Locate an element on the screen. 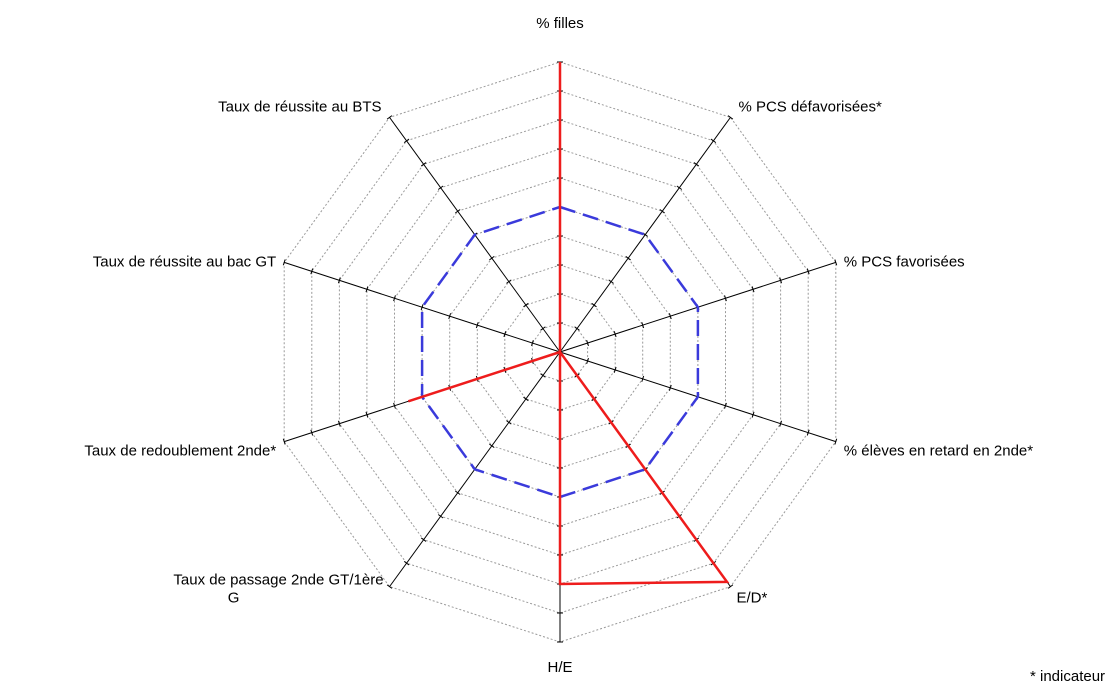  axis-label: % filles is located at coordinates (560, 23).